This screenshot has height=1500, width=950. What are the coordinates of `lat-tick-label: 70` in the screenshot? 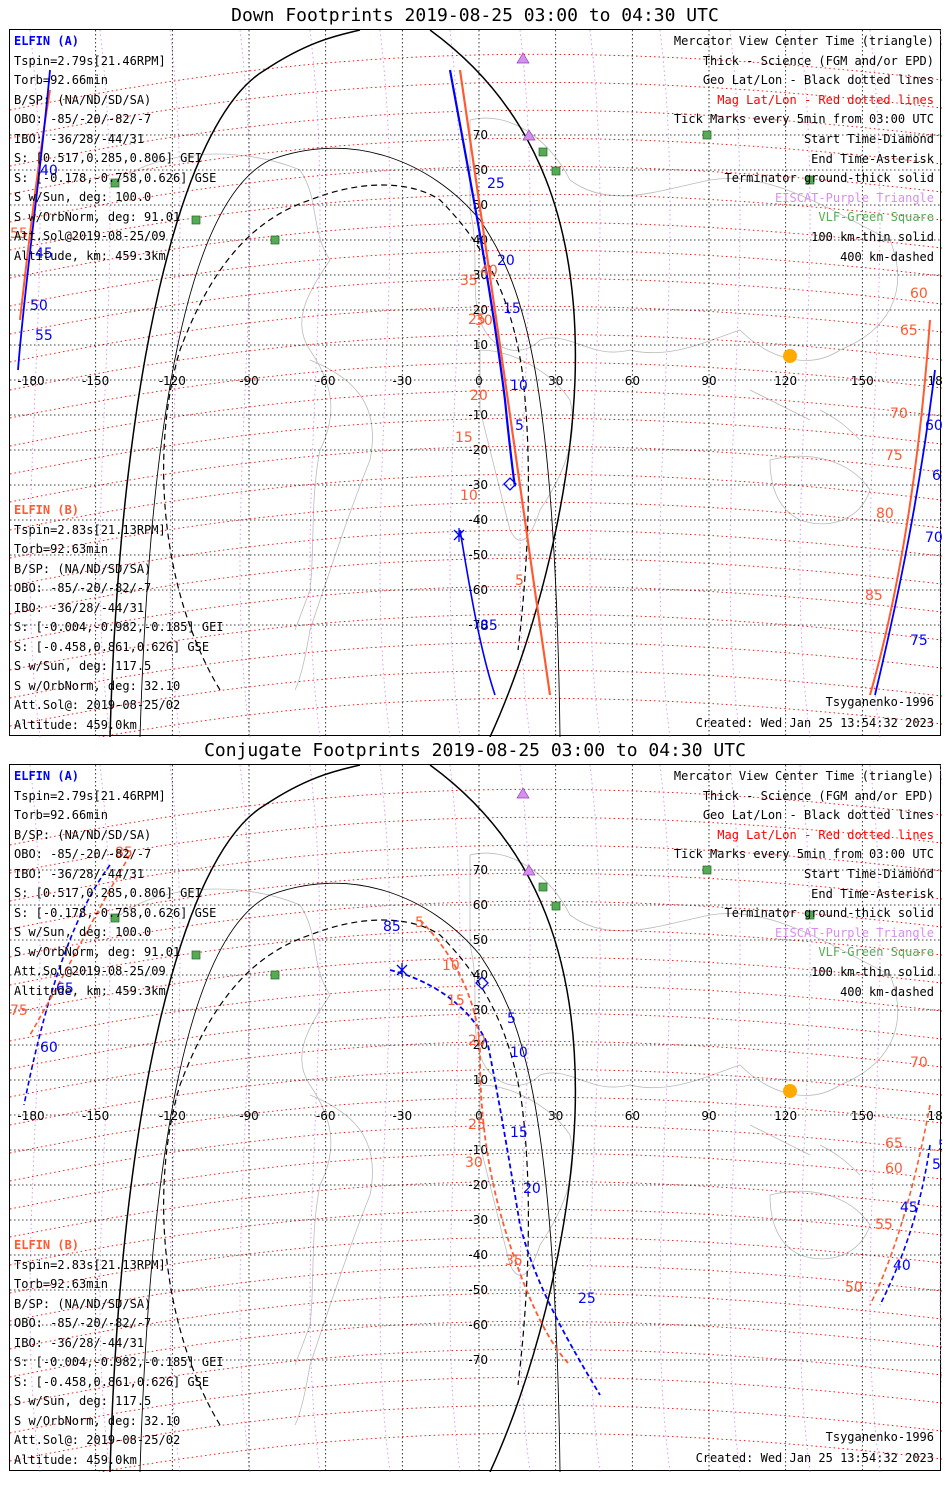 It's located at (480, 870).